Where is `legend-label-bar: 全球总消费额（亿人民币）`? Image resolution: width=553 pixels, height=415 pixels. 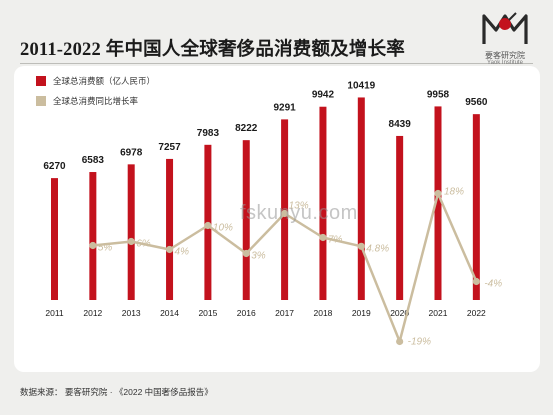 legend-label-bar: 全球总消费额（亿人民币） is located at coordinates (104, 81).